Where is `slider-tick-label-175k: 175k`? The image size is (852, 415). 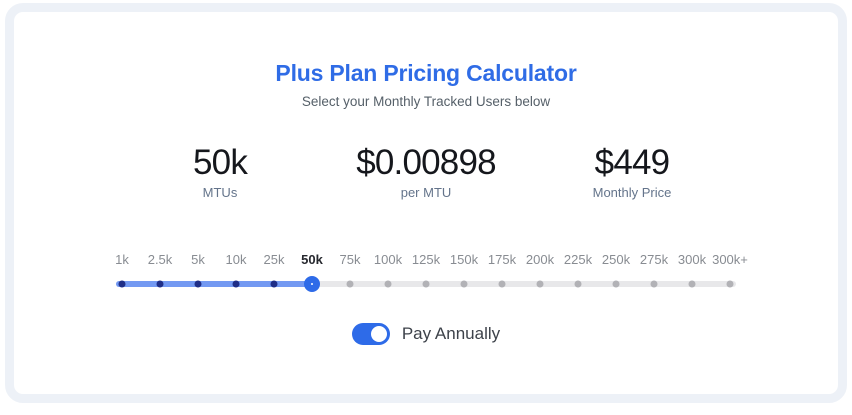
slider-tick-label-175k: 175k is located at coordinates (502, 259).